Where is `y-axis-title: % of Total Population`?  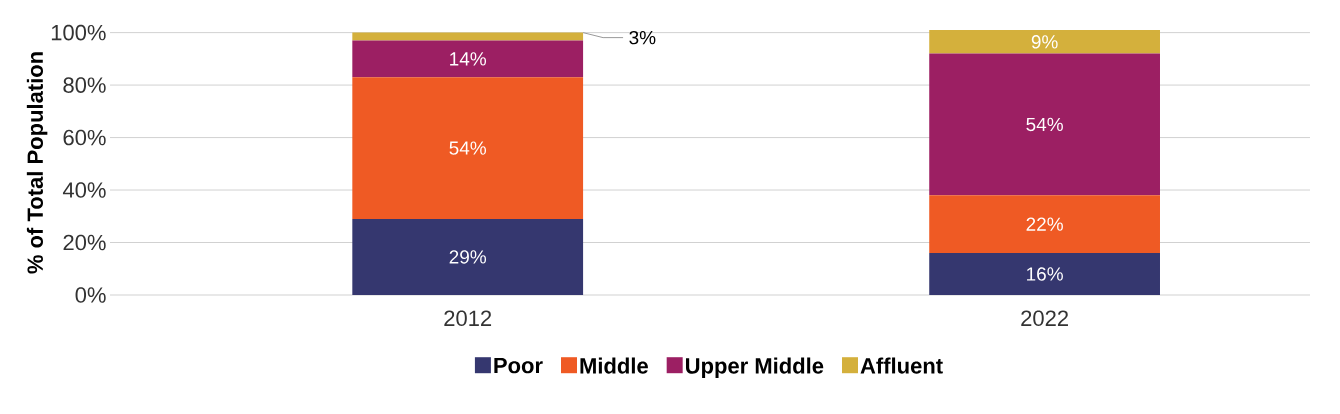
y-axis-title: % of Total Population is located at coordinates (37, 163).